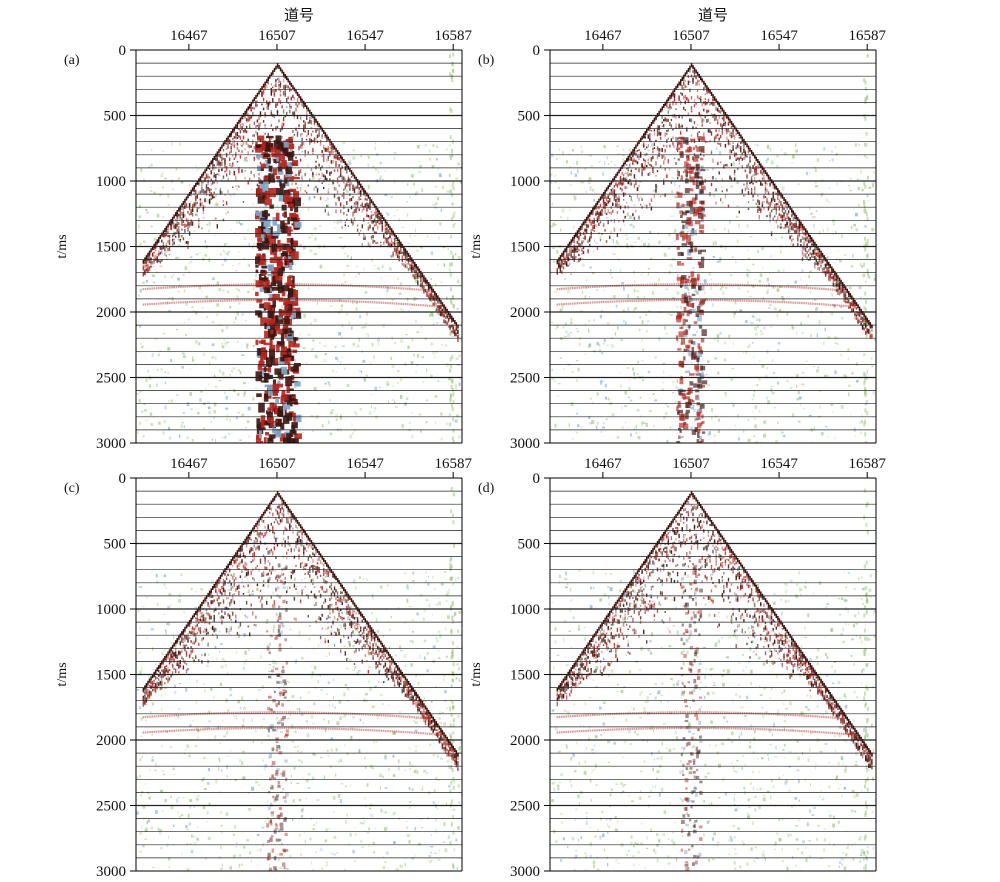 The width and height of the screenshot is (1000, 882). Describe the element at coordinates (62, 246) in the screenshot. I see `y-axis-title: t/ms` at that location.